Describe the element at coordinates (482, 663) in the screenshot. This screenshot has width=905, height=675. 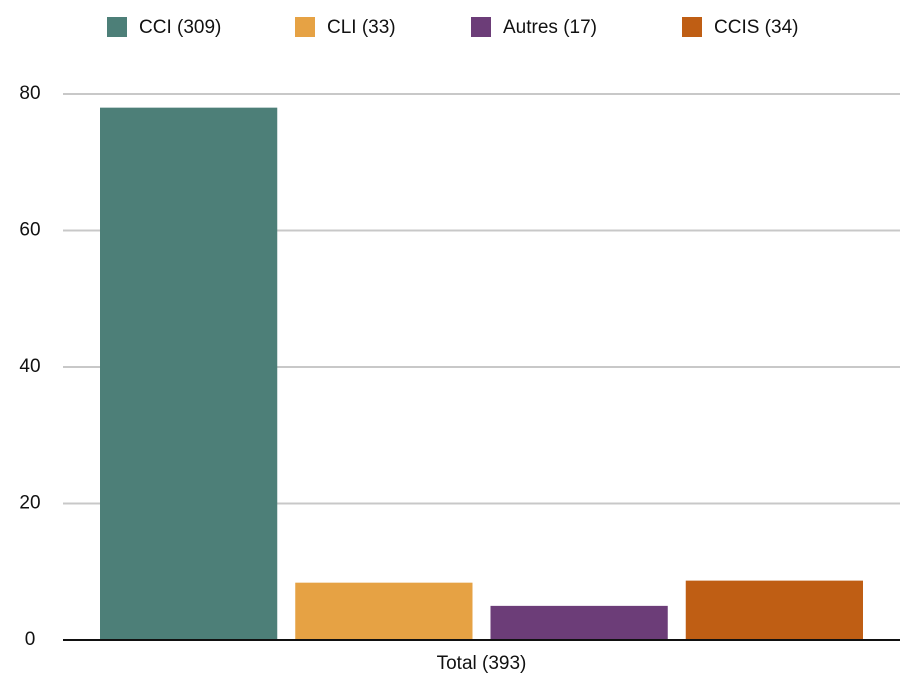
I see `x-tick-label: Total (393)` at that location.